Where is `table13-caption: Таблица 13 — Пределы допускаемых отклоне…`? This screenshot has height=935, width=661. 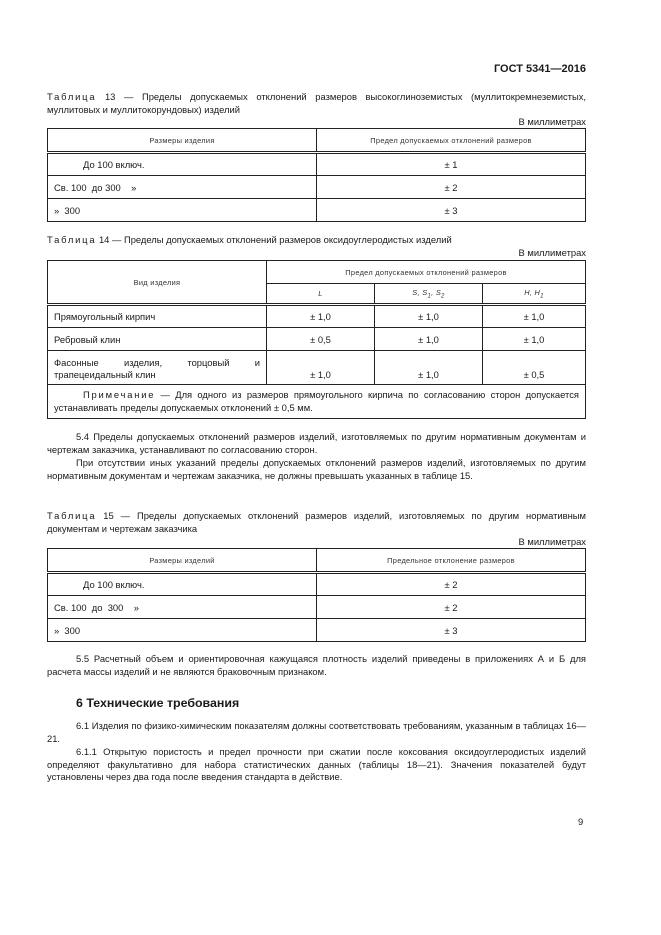
table13-caption: Таблица 13 — Пределы допускаемых отклоне… is located at coordinates (316, 103).